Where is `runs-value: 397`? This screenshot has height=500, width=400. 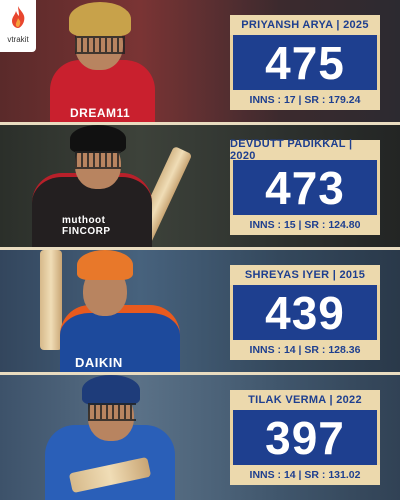 runs-value: 397 is located at coordinates (305, 438).